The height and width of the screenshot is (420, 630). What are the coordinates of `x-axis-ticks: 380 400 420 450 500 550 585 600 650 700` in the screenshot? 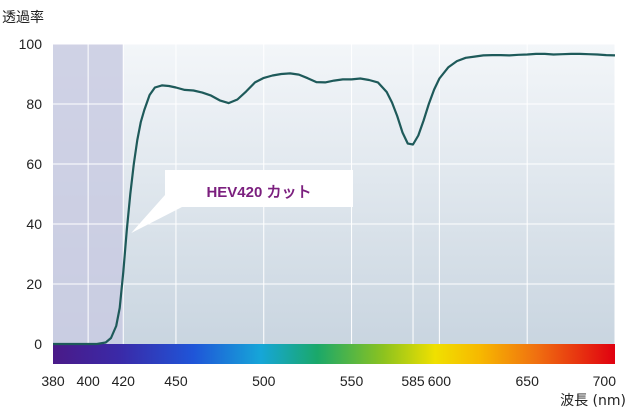 It's located at (328, 381).